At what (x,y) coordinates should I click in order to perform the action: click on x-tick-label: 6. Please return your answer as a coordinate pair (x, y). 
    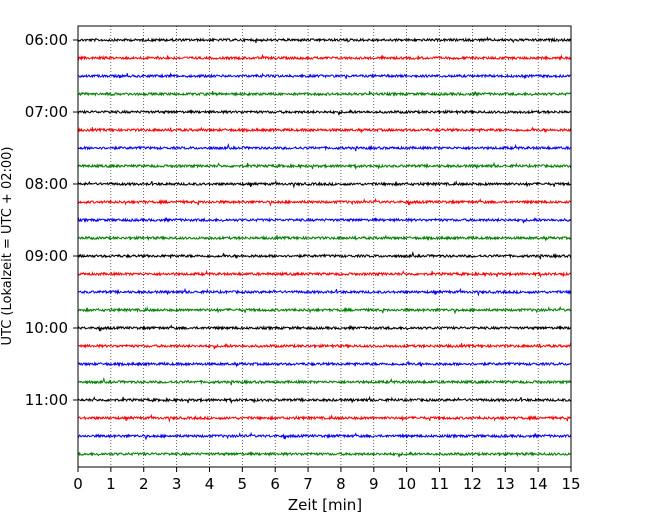
    Looking at the image, I should click on (275, 484).